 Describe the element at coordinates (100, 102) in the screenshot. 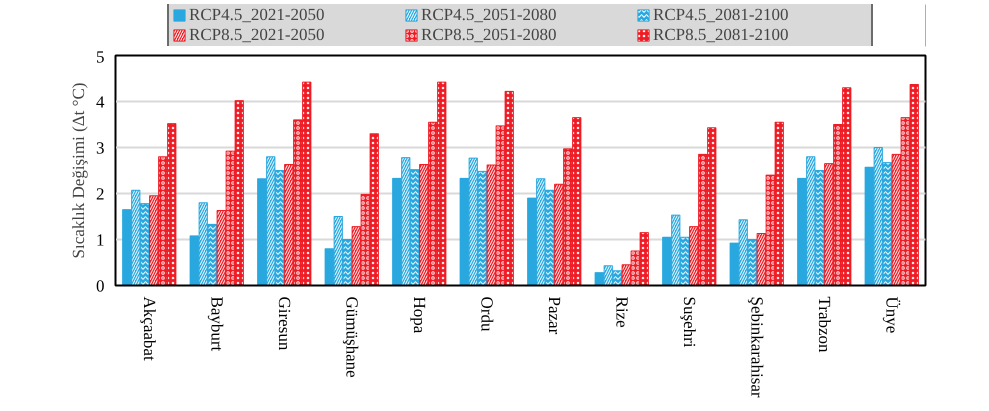

I see `y-tick-label: 4` at that location.